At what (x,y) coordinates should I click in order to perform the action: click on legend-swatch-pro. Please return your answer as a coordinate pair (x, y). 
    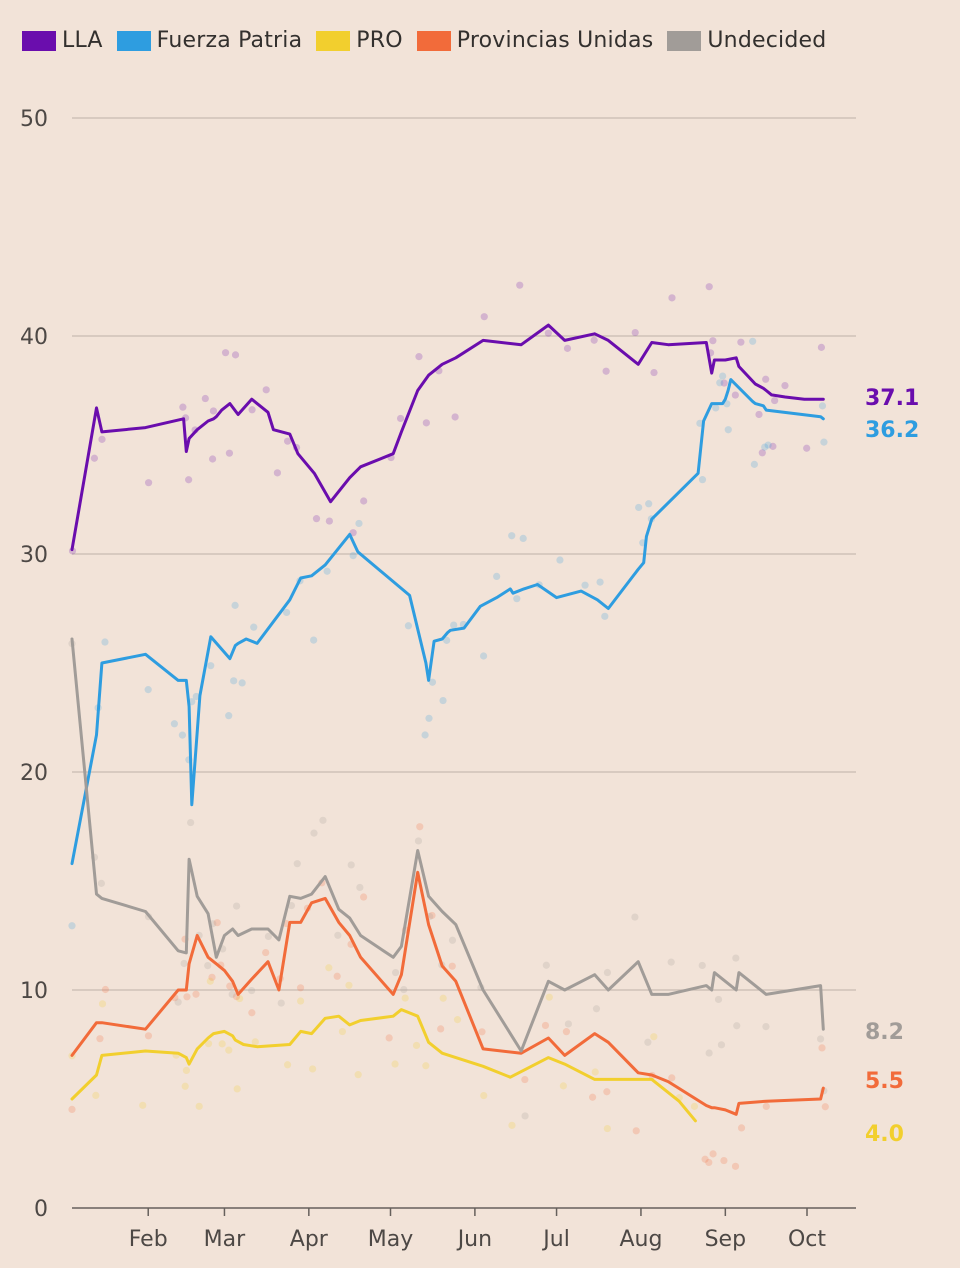
    Looking at the image, I should click on (333, 40).